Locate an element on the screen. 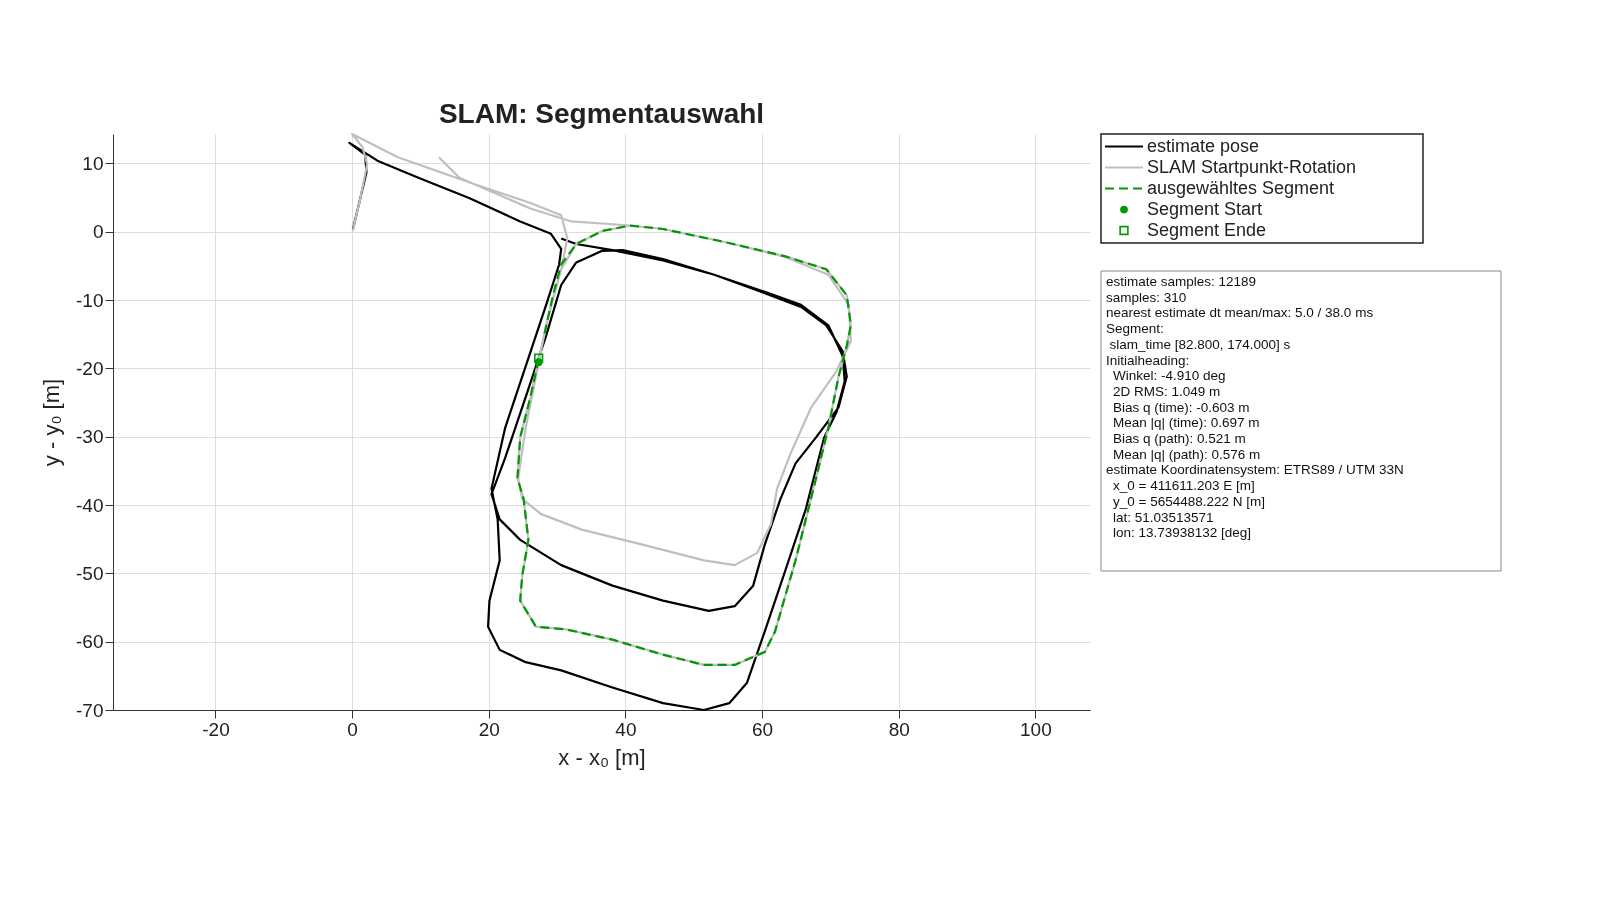 The image size is (1600, 900). x-tick-label: -20 is located at coordinates (216, 729).